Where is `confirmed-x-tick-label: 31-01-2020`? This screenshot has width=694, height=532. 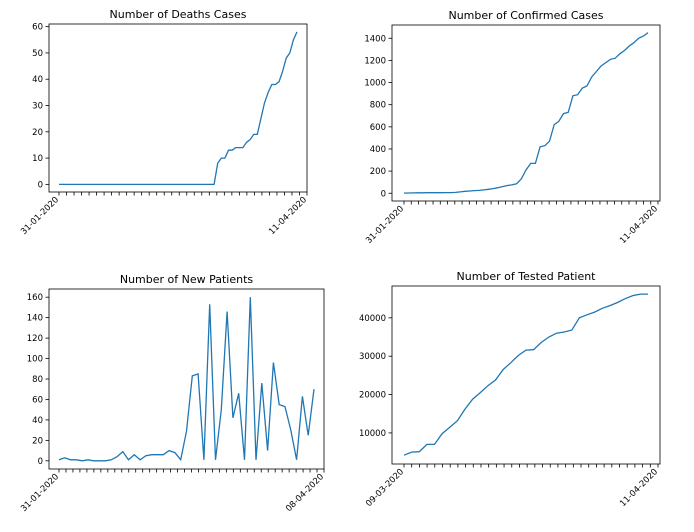 confirmed-x-tick-label: 31-01-2020 is located at coordinates (385, 225).